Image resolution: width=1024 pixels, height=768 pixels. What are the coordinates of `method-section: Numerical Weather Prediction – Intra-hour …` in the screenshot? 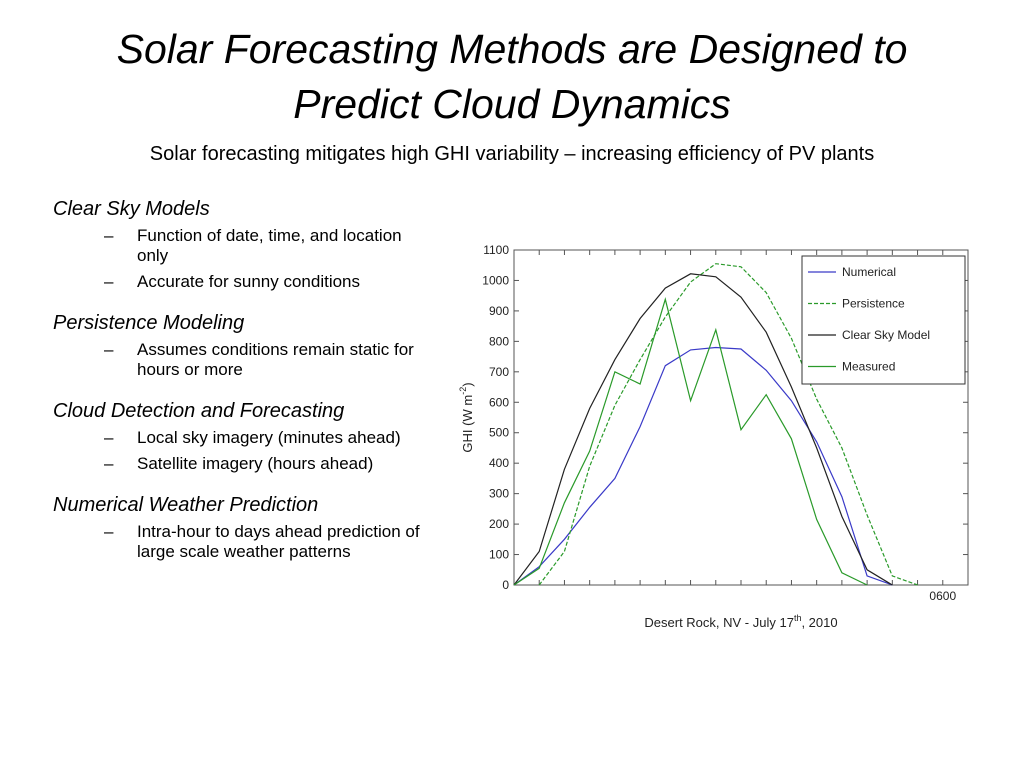 It's located at (245, 528).